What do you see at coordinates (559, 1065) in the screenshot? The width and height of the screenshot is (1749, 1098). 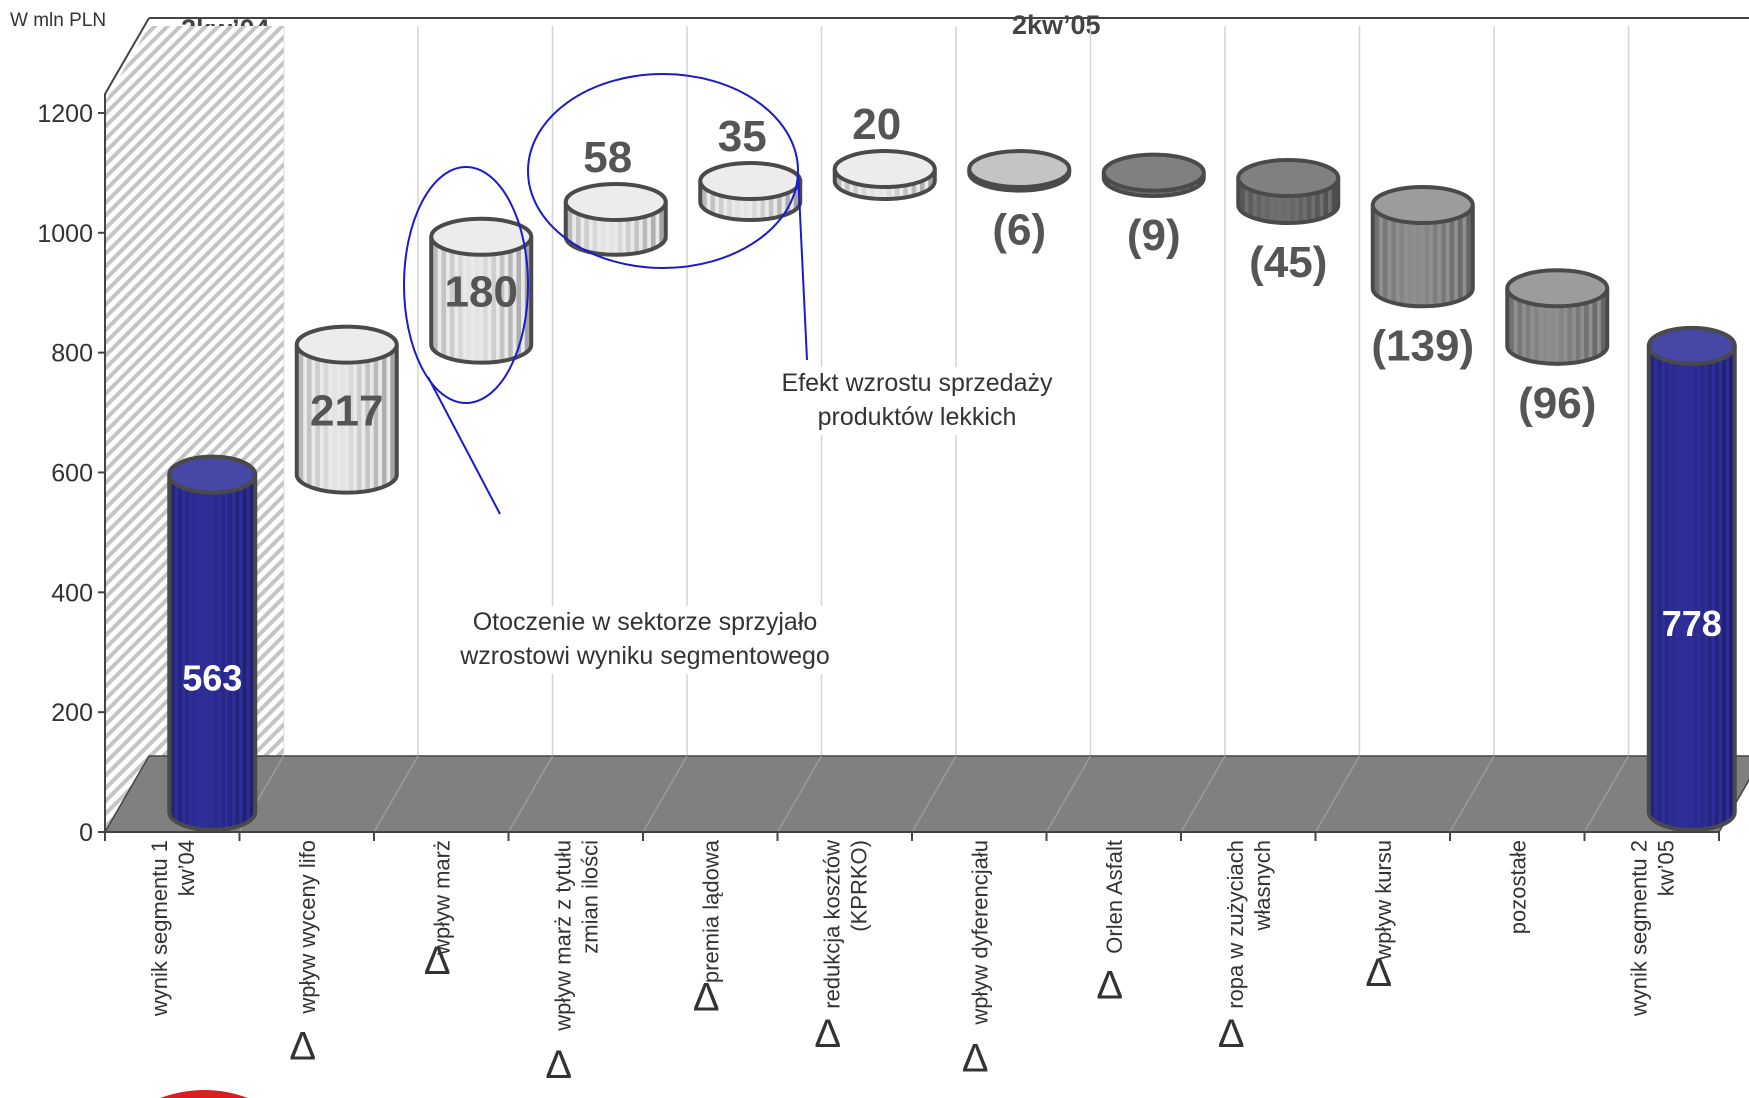 I see `delta-marker-3: ∆` at bounding box center [559, 1065].